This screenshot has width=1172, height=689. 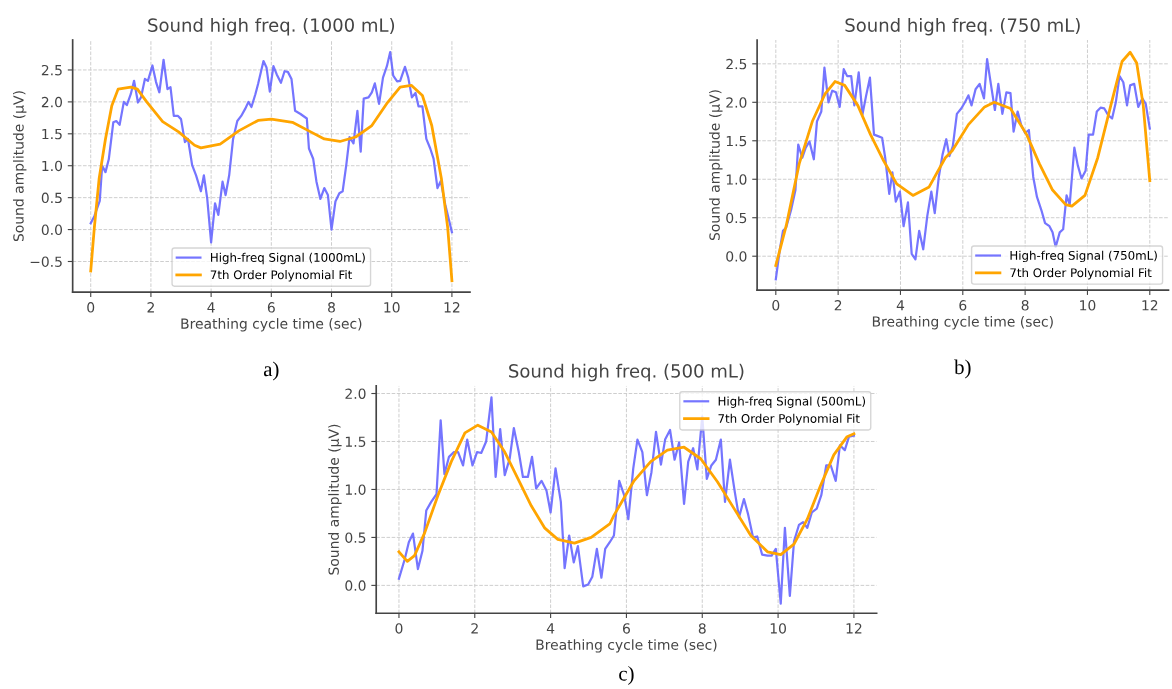 I want to click on chart-title: Sound high freq. (500 mL), so click(x=626, y=372).